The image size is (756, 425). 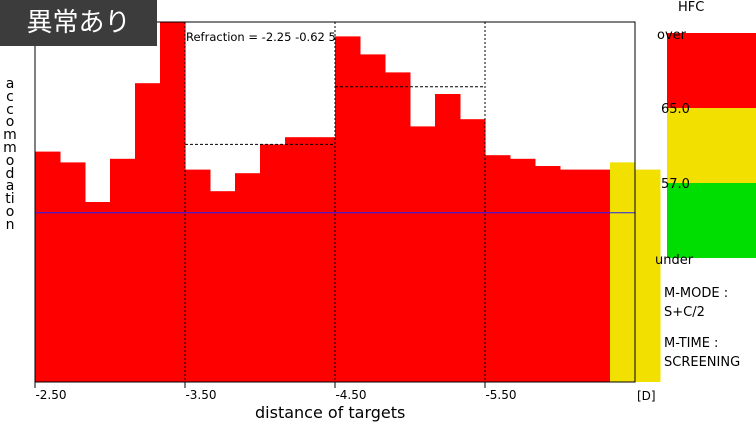 What do you see at coordinates (78, 23) in the screenshot?
I see `abnormal-badge: 異常あり` at bounding box center [78, 23].